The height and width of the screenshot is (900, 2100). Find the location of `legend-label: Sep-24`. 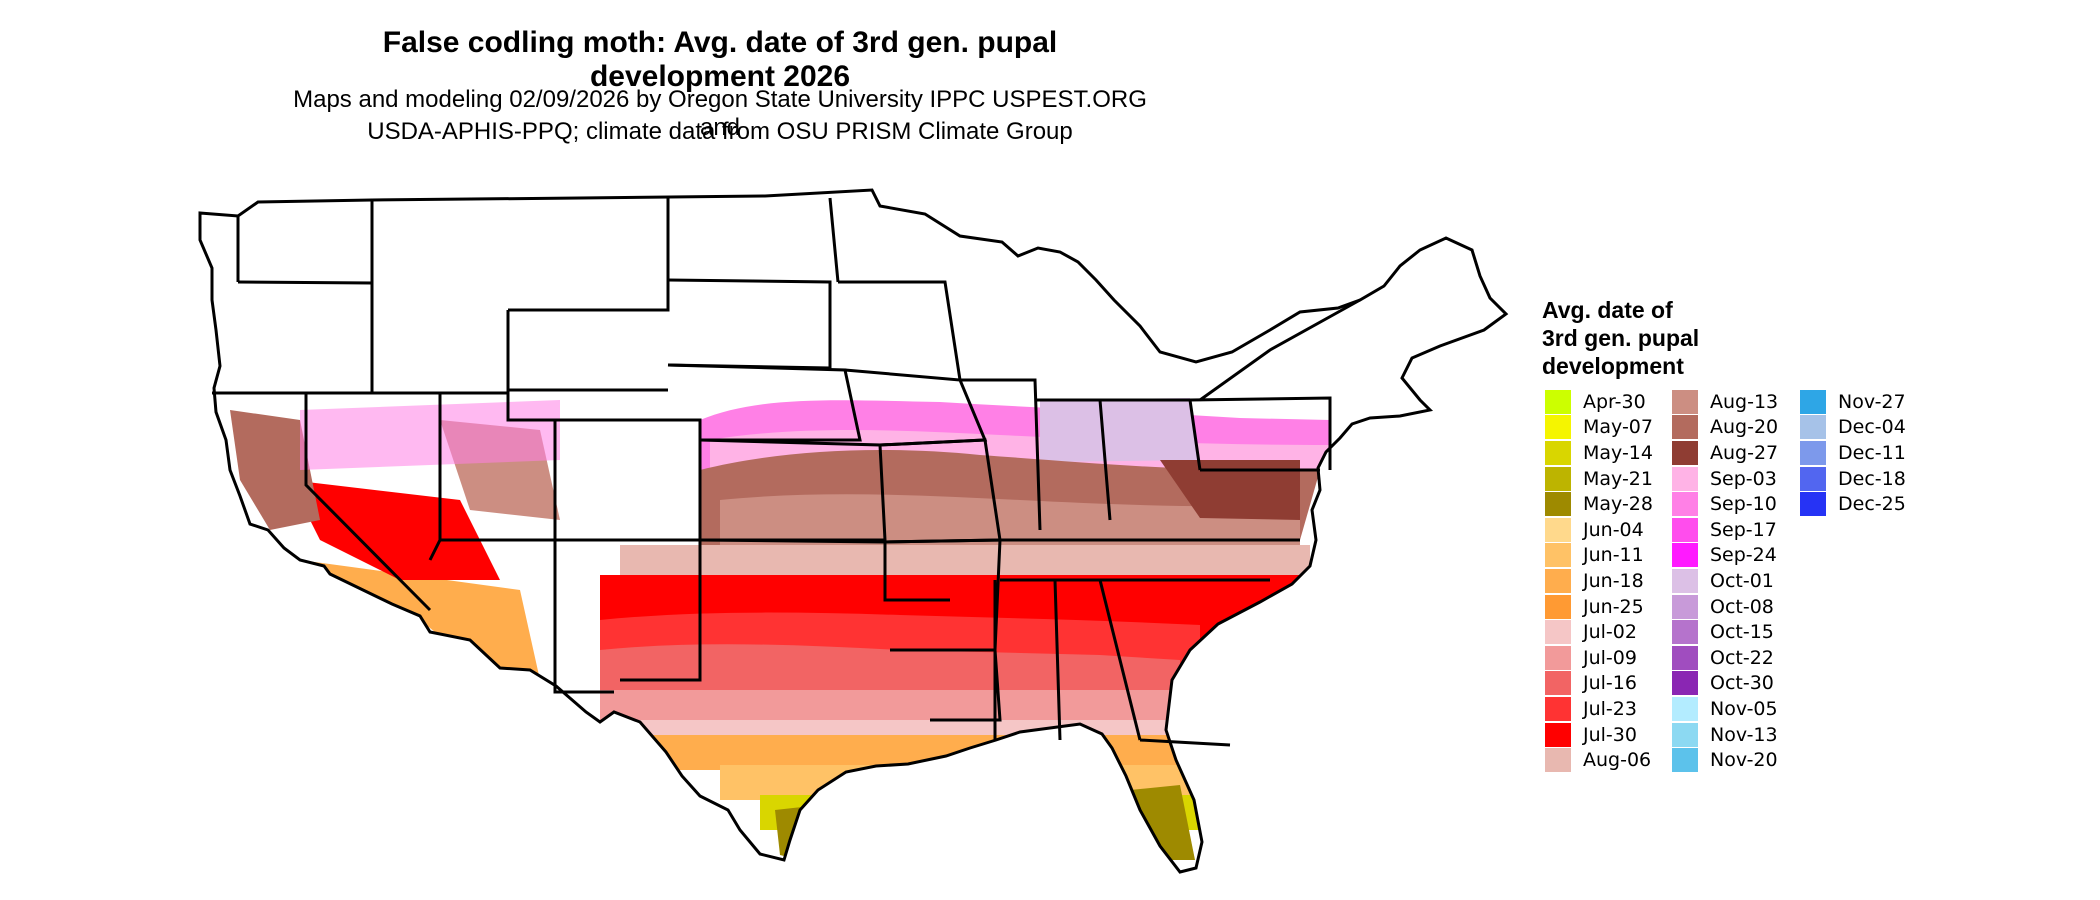

legend-label: Sep-24 is located at coordinates (1743, 555).